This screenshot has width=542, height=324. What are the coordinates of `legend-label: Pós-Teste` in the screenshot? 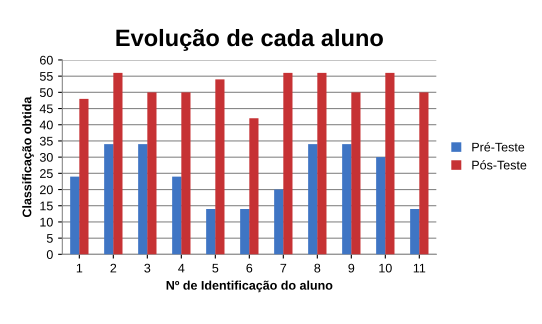 It's located at (499, 165).